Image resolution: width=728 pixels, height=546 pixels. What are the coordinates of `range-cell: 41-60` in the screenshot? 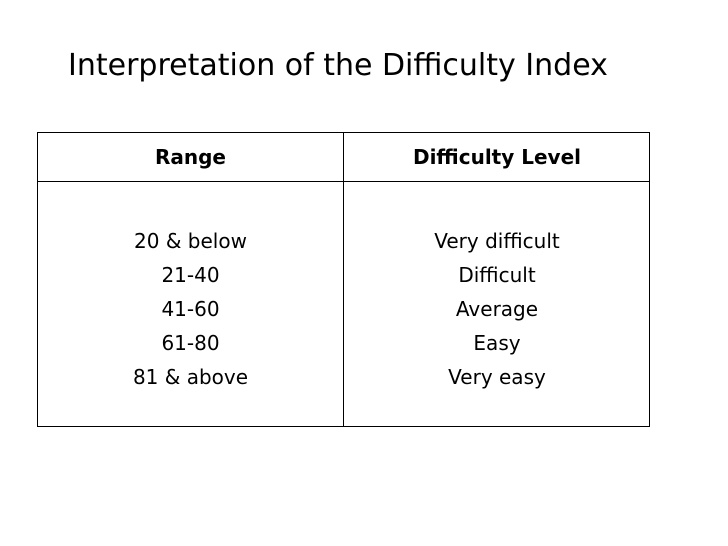 It's located at (190, 309).